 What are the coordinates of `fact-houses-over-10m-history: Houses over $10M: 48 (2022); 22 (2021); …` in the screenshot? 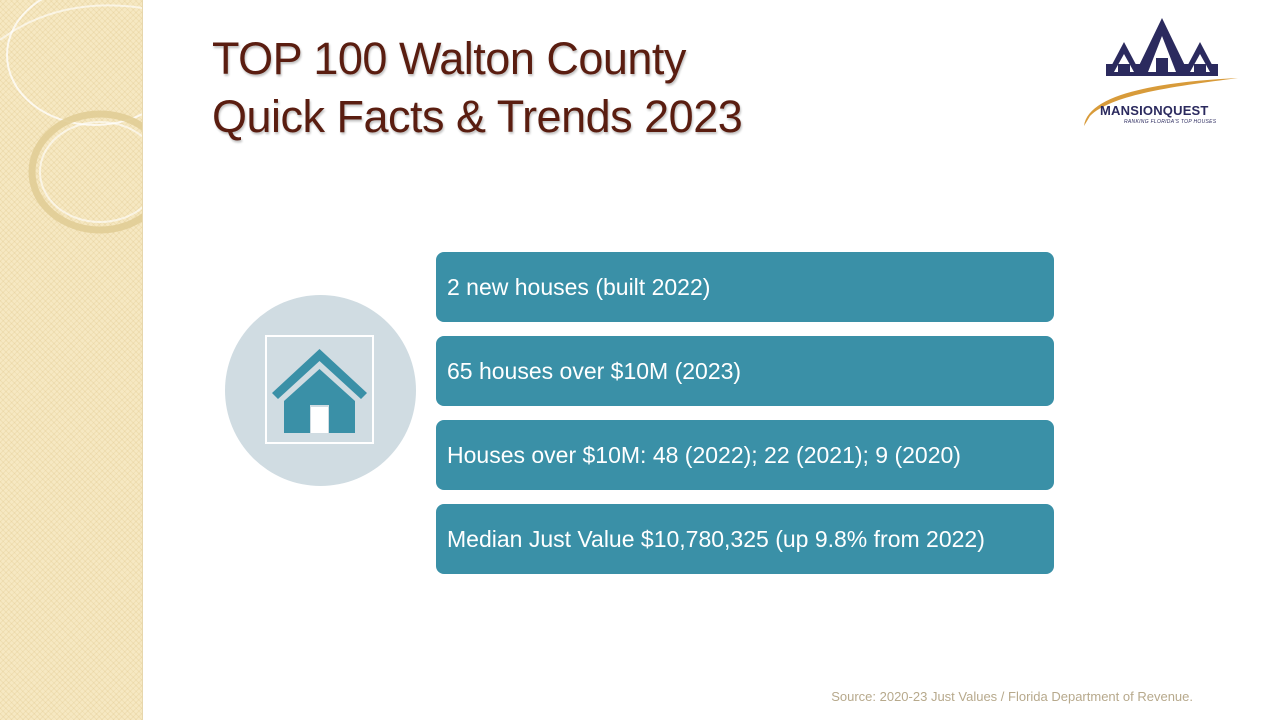 It's located at (745, 455).